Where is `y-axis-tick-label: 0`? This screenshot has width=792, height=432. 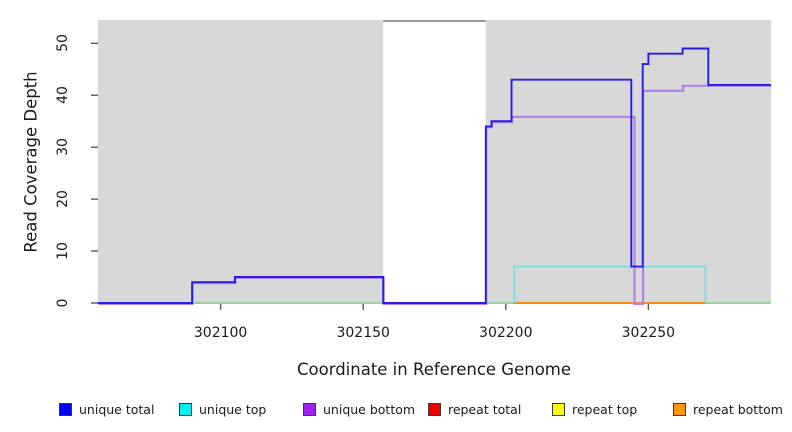
y-axis-tick-label: 0 is located at coordinates (63, 303).